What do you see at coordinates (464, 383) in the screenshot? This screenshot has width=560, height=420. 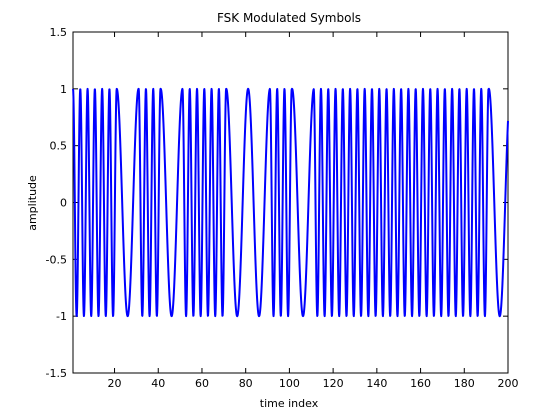 I see `x-tick-label: 180` at bounding box center [464, 383].